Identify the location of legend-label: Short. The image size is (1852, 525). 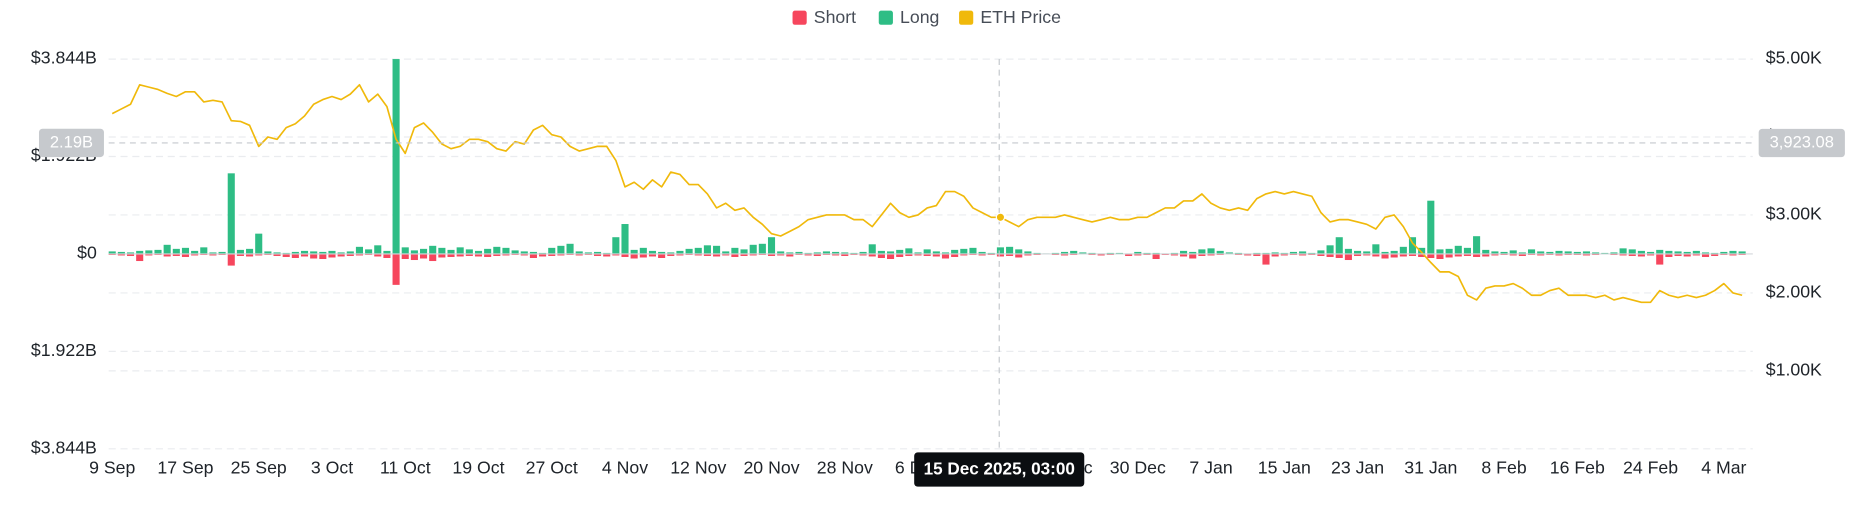
(835, 17).